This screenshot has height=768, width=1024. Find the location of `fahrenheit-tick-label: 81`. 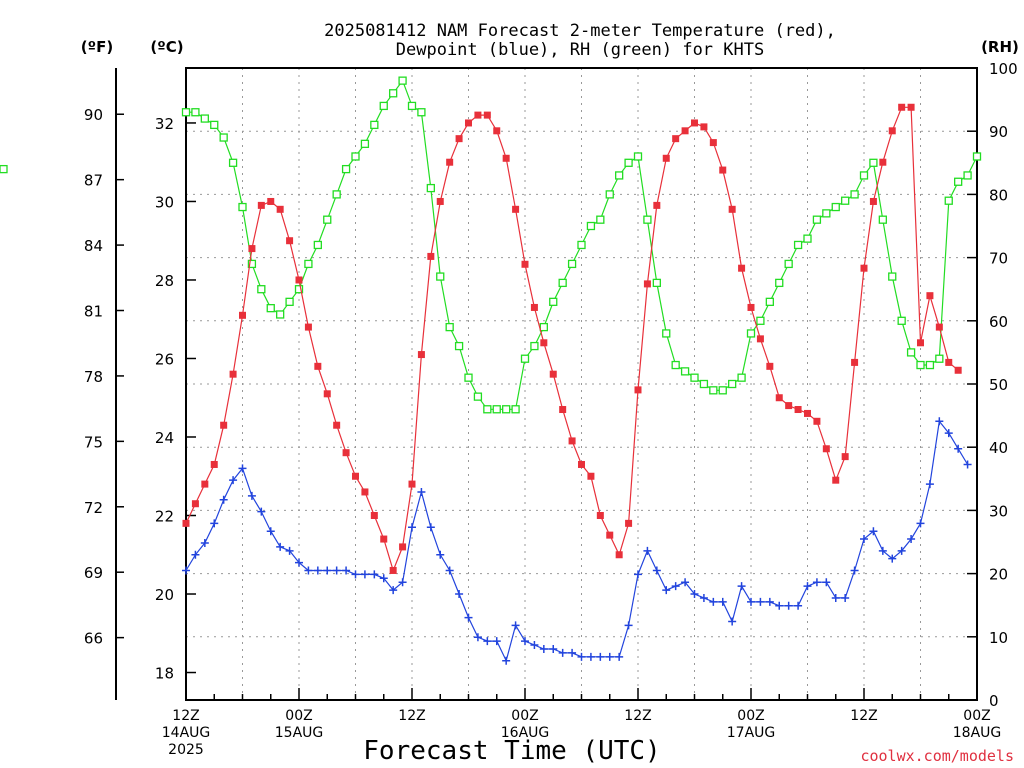

fahrenheit-tick-label: 81 is located at coordinates (93, 312).